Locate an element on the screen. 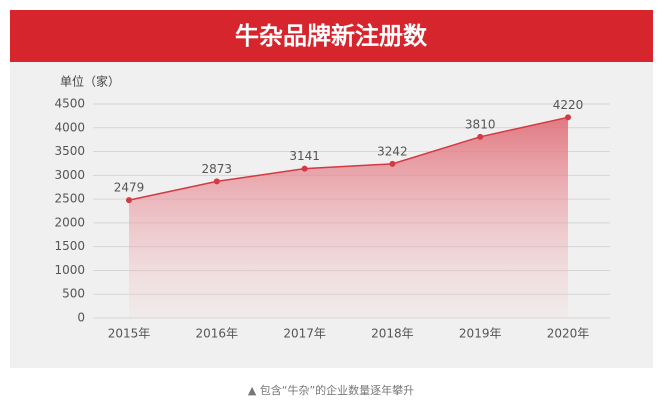  y-tick-label: 500 is located at coordinates (73, 294).